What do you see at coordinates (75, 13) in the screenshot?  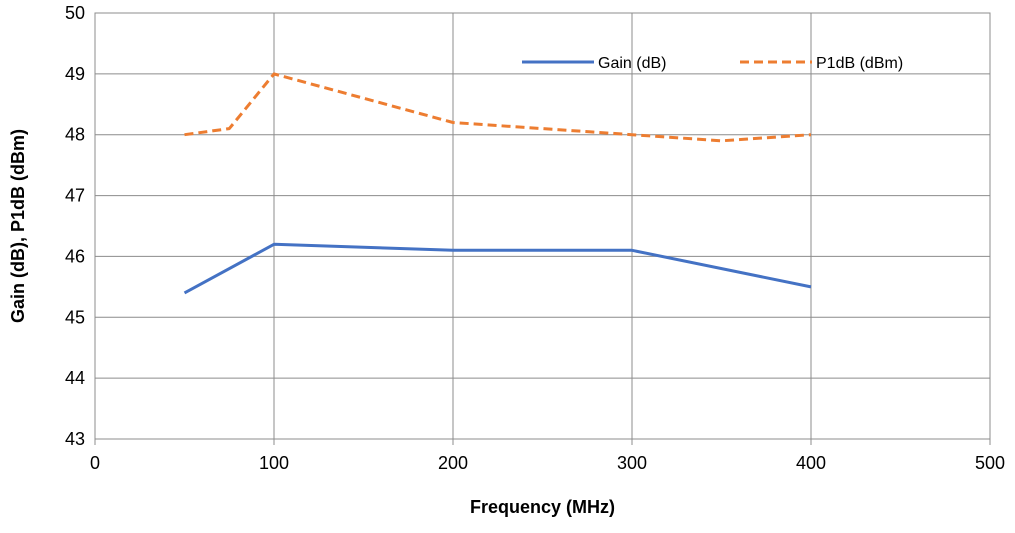 I see `y-tick-label: 50` at bounding box center [75, 13].